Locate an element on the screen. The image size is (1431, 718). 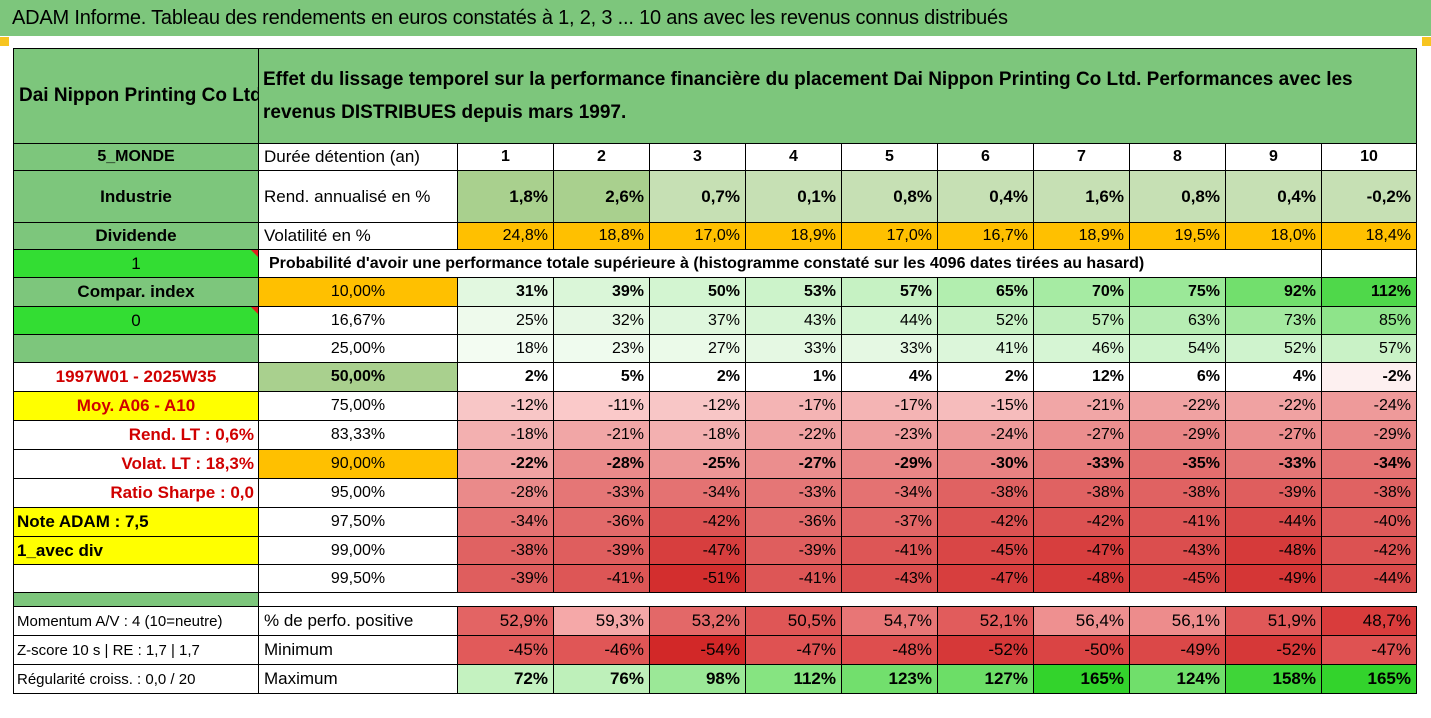
prob-value: -17% is located at coordinates (889, 406).